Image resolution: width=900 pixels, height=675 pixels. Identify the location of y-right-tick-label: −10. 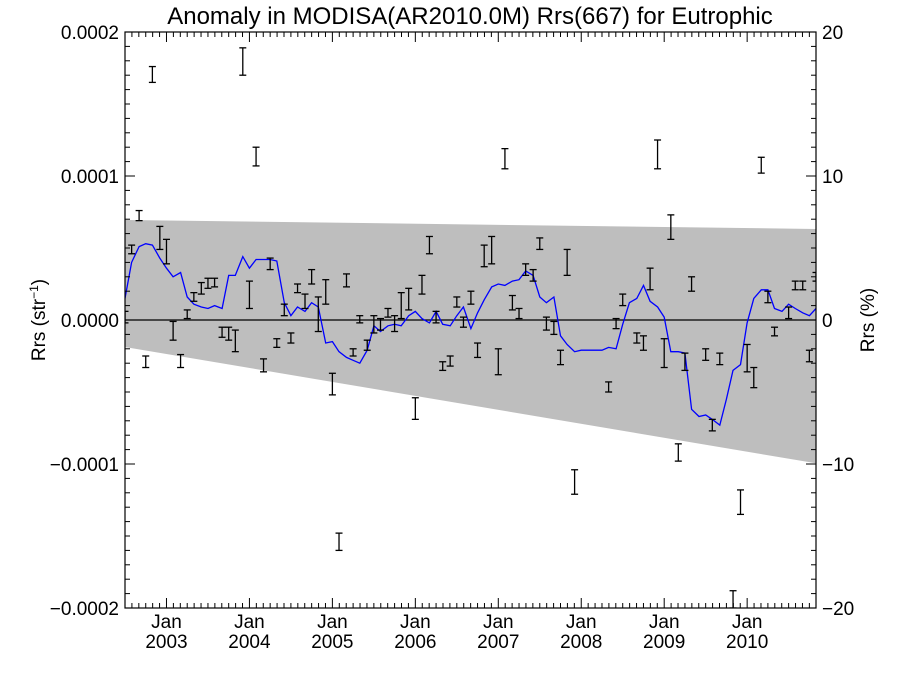
(838, 465).